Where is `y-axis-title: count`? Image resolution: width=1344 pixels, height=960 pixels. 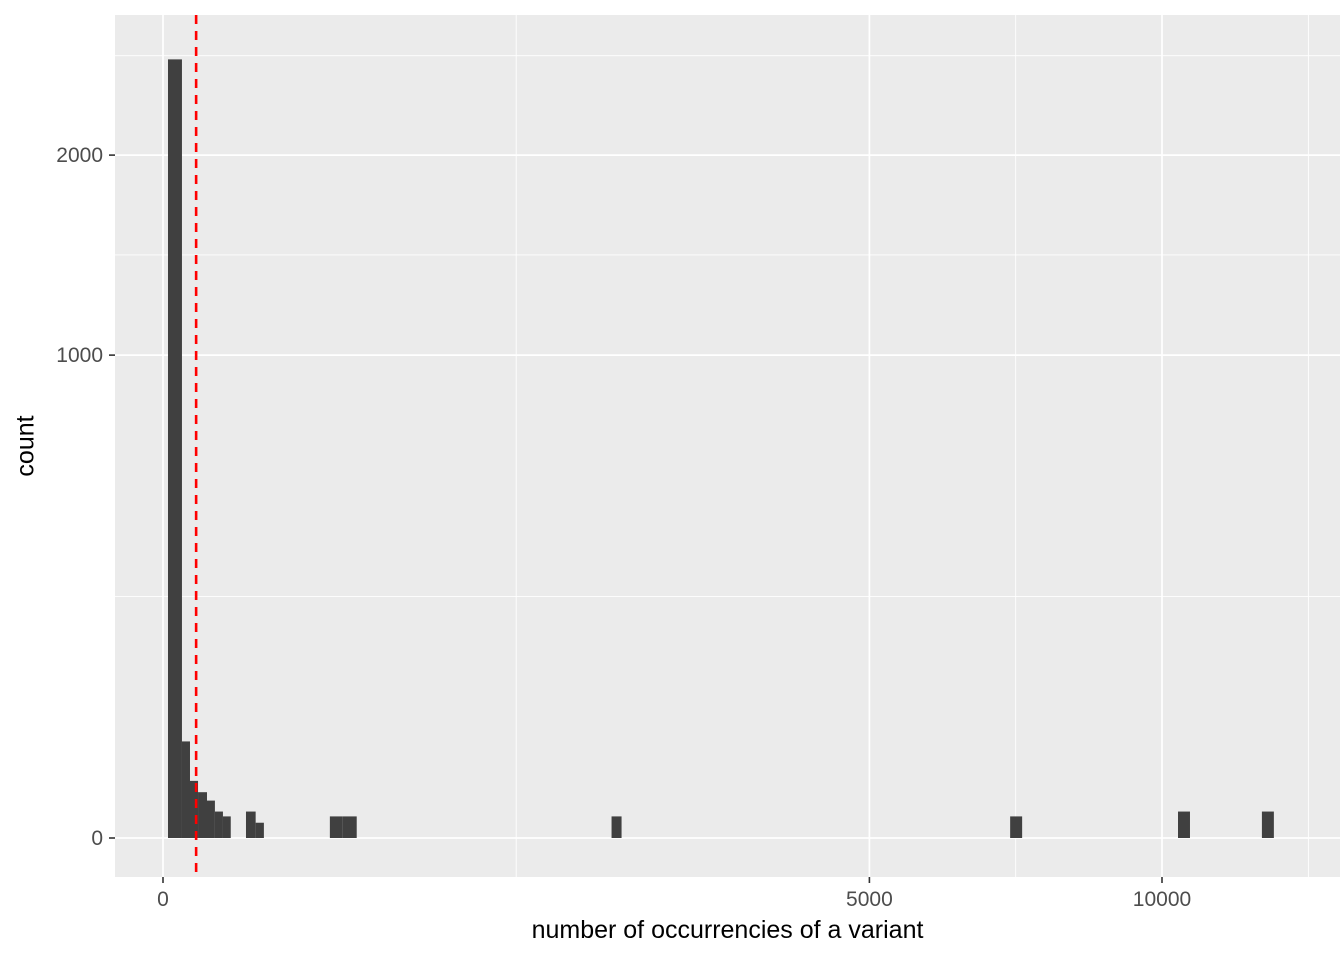
y-axis-title: count is located at coordinates (25, 446).